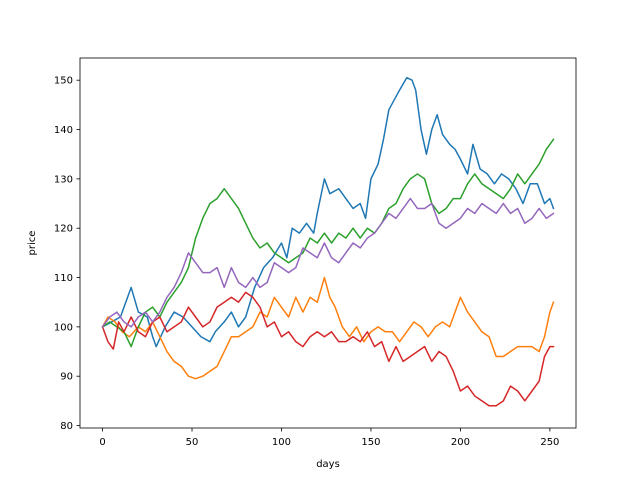 The image size is (640, 480). What do you see at coordinates (102, 442) in the screenshot?
I see `x-tick-label: 0` at bounding box center [102, 442].